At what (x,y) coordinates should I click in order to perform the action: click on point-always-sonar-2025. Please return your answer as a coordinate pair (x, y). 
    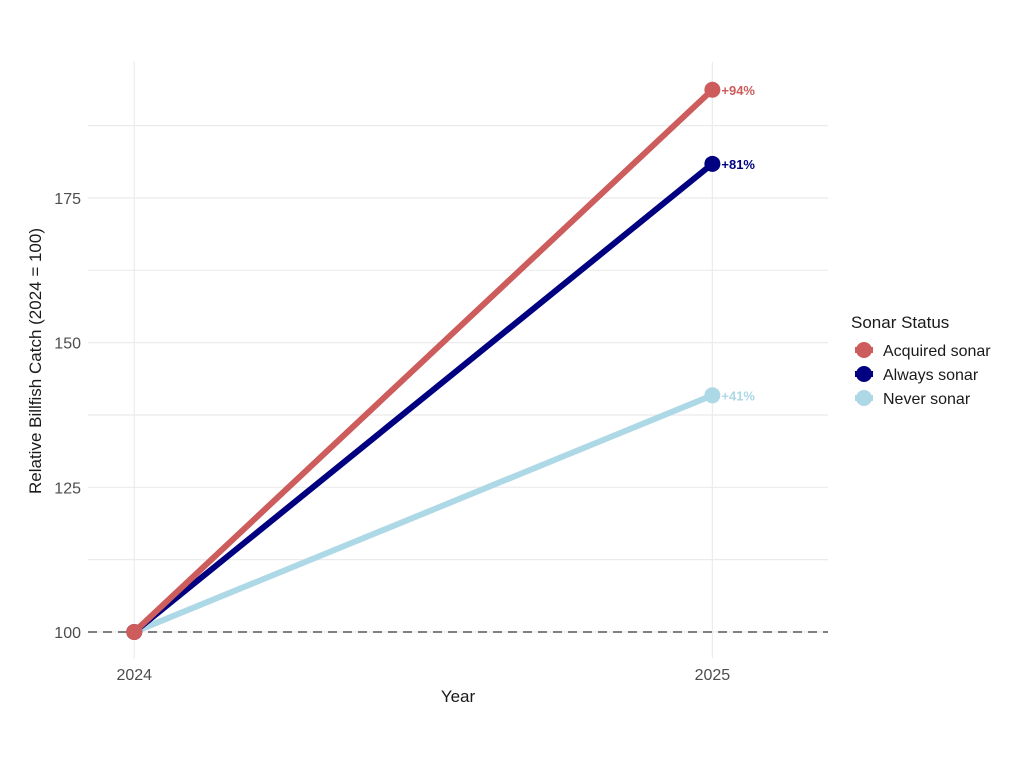
    Looking at the image, I should click on (712, 163).